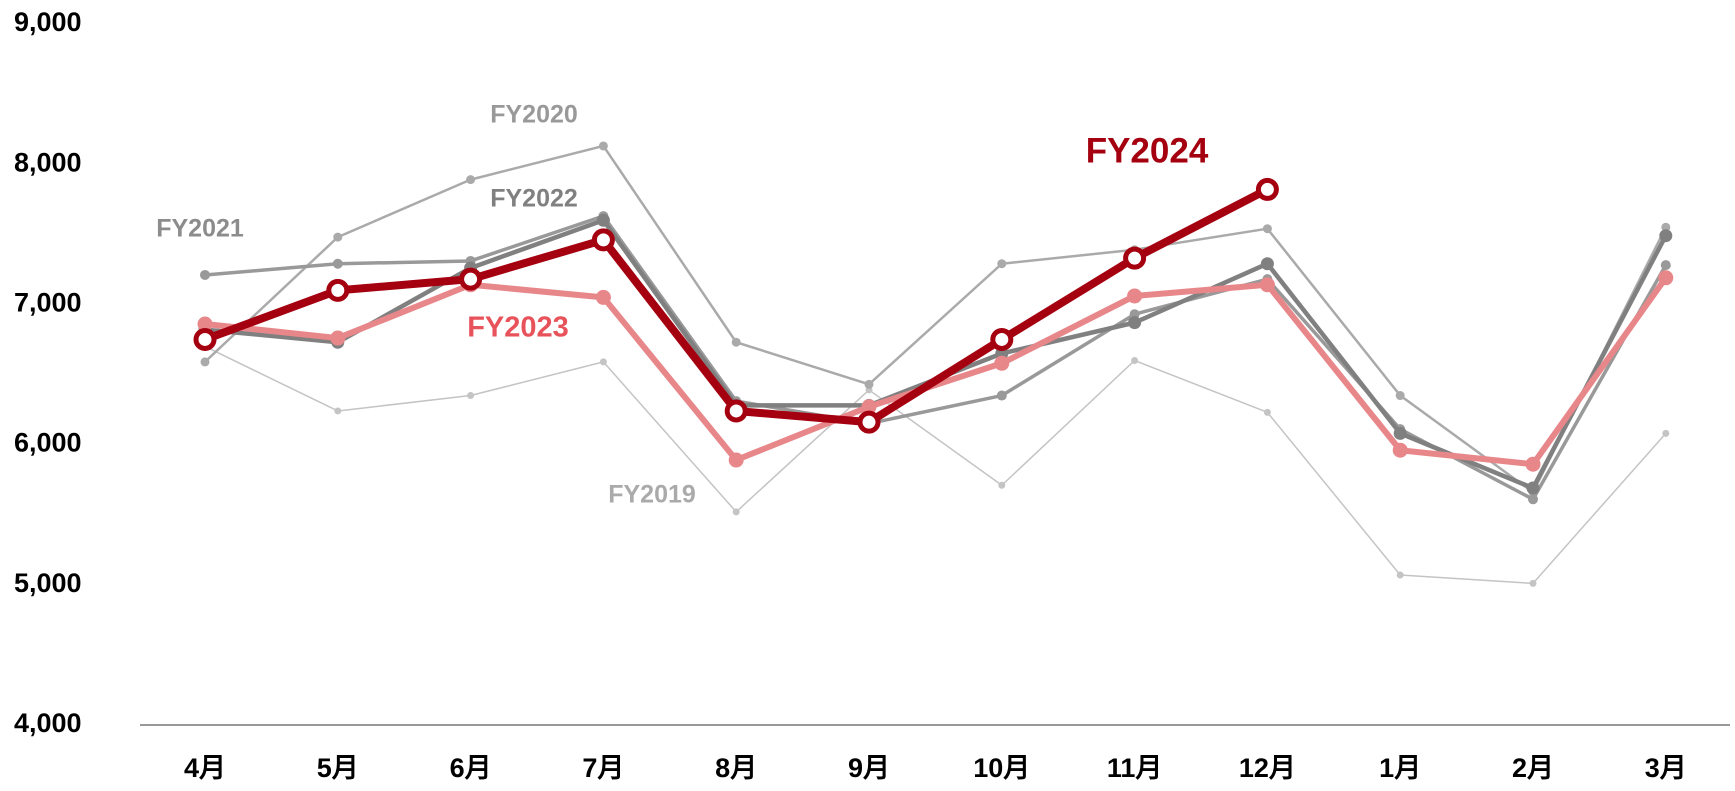 Image resolution: width=1735 pixels, height=791 pixels. What do you see at coordinates (205, 768) in the screenshot?
I see `x-tick-label: 4月` at bounding box center [205, 768].